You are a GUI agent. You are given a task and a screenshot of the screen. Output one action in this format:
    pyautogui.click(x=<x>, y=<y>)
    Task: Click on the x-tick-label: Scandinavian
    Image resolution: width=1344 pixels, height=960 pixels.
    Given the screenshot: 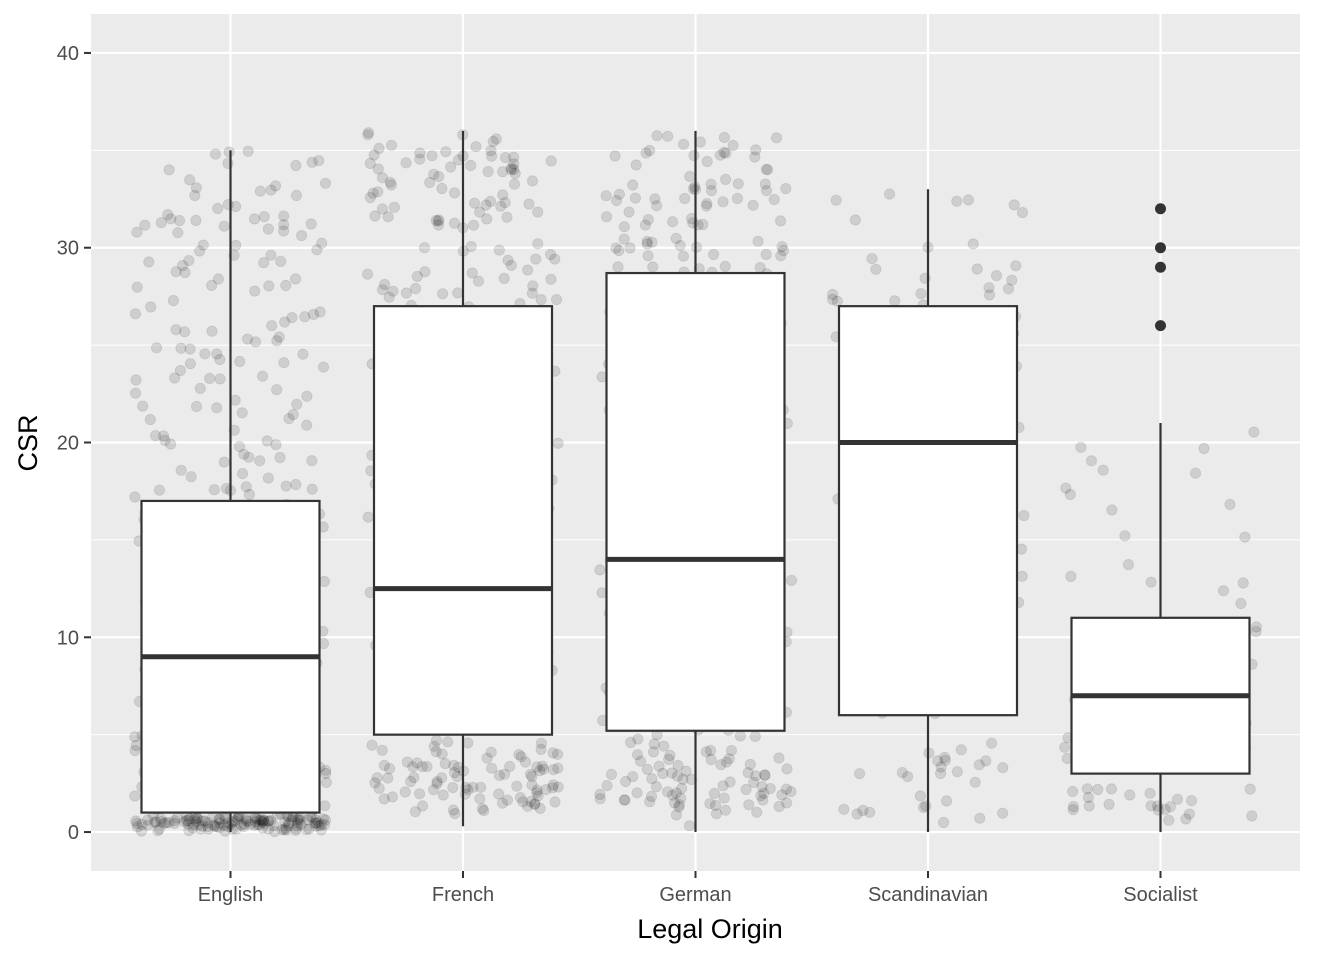 What is the action you would take?
    pyautogui.click(x=928, y=895)
    